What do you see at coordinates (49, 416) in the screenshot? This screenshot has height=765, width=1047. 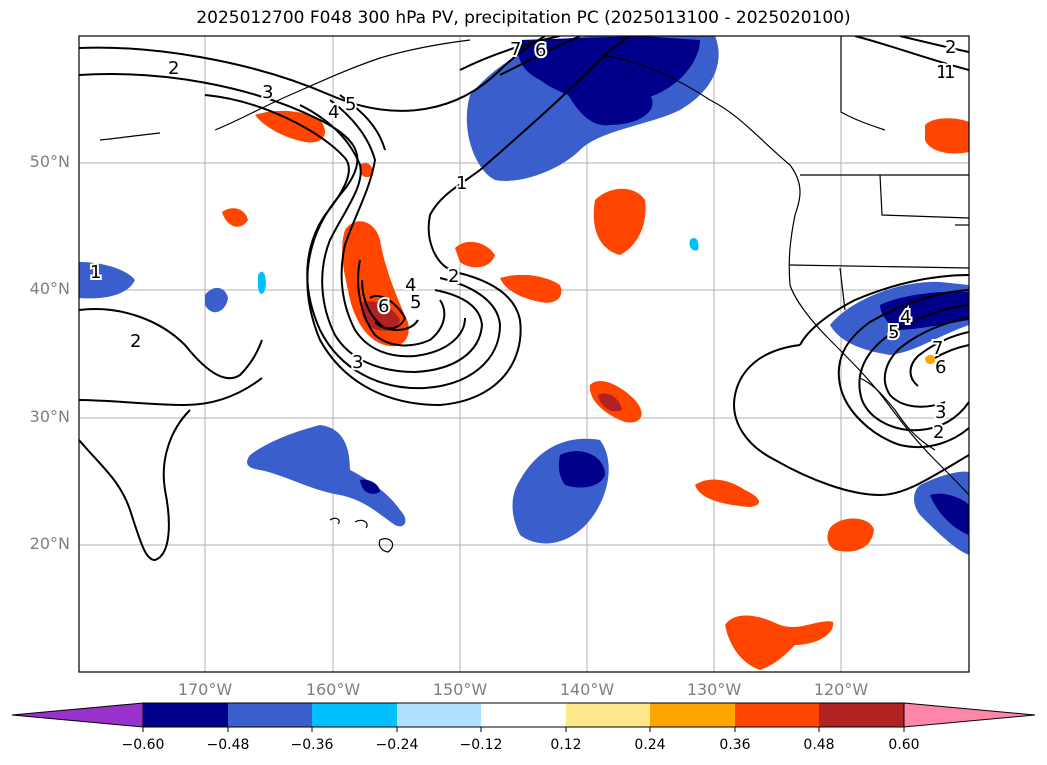 I see `lat-label-30n: 30°N` at bounding box center [49, 416].